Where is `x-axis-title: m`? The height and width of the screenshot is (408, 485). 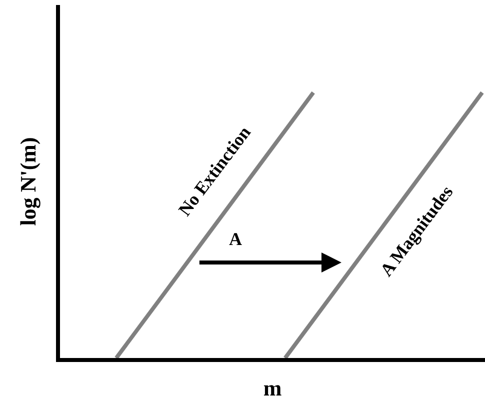
x-axis-title: m is located at coordinates (272, 387).